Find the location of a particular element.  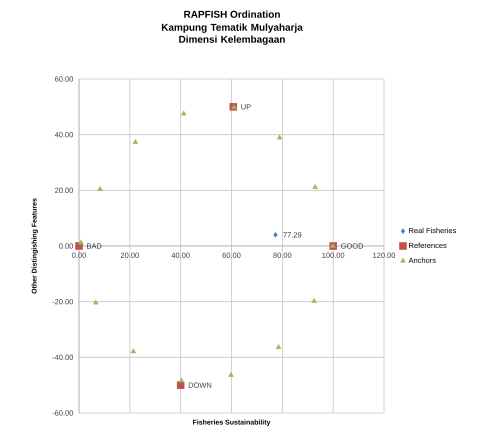

chart-subtitle: Kampung Tematik Mulyaharja Dimensi Kelembagaan is located at coordinates (232, 34).